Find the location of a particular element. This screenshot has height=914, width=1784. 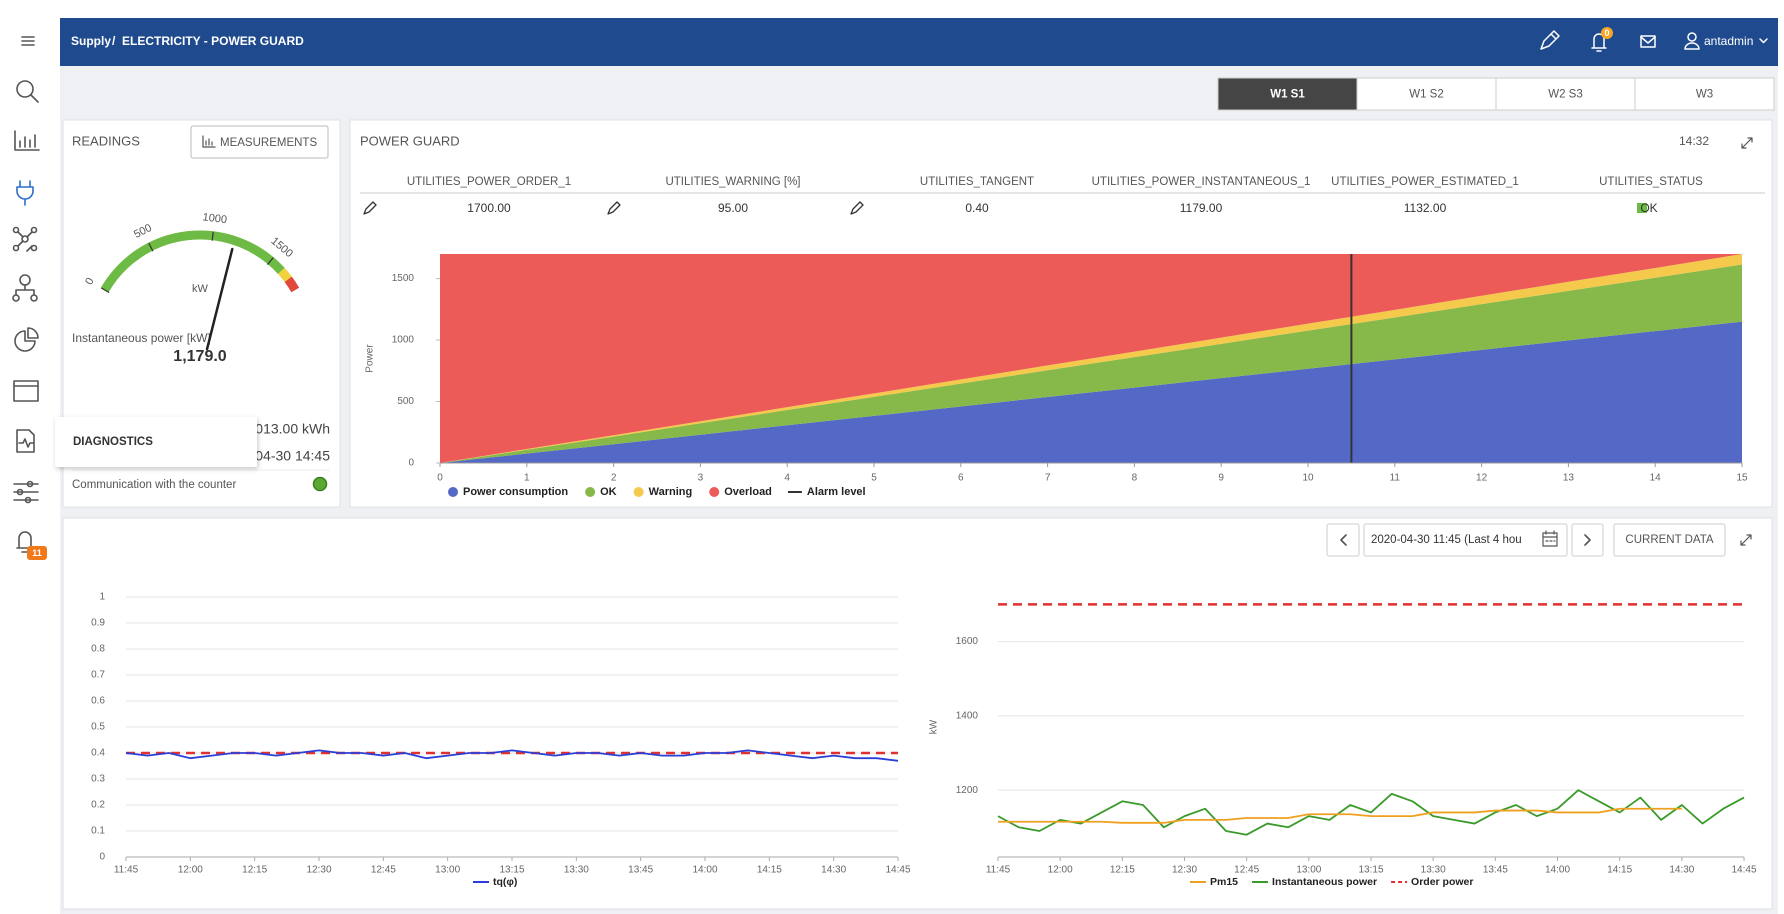

legend-label: Pm15 is located at coordinates (1224, 882).